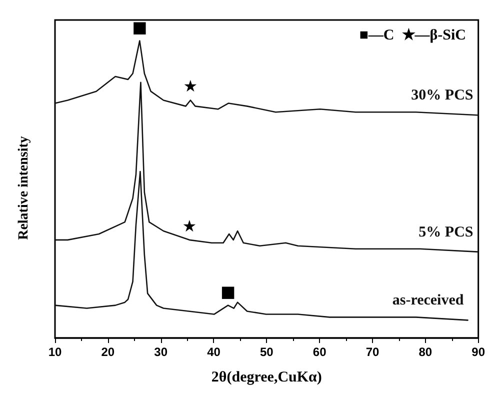 This screenshot has height=407, width=496. I want to click on y-axis-title: Relative intensity, so click(24, 188).